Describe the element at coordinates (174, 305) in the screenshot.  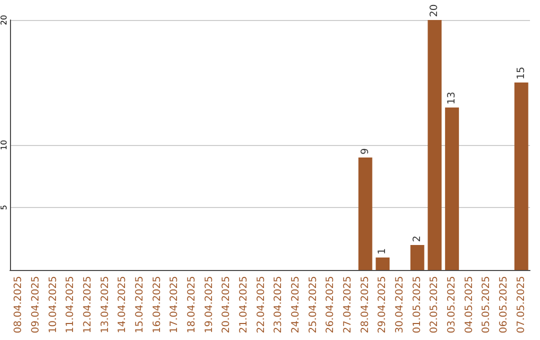
I see `x-tick-label: 17.04.2025` at that location.